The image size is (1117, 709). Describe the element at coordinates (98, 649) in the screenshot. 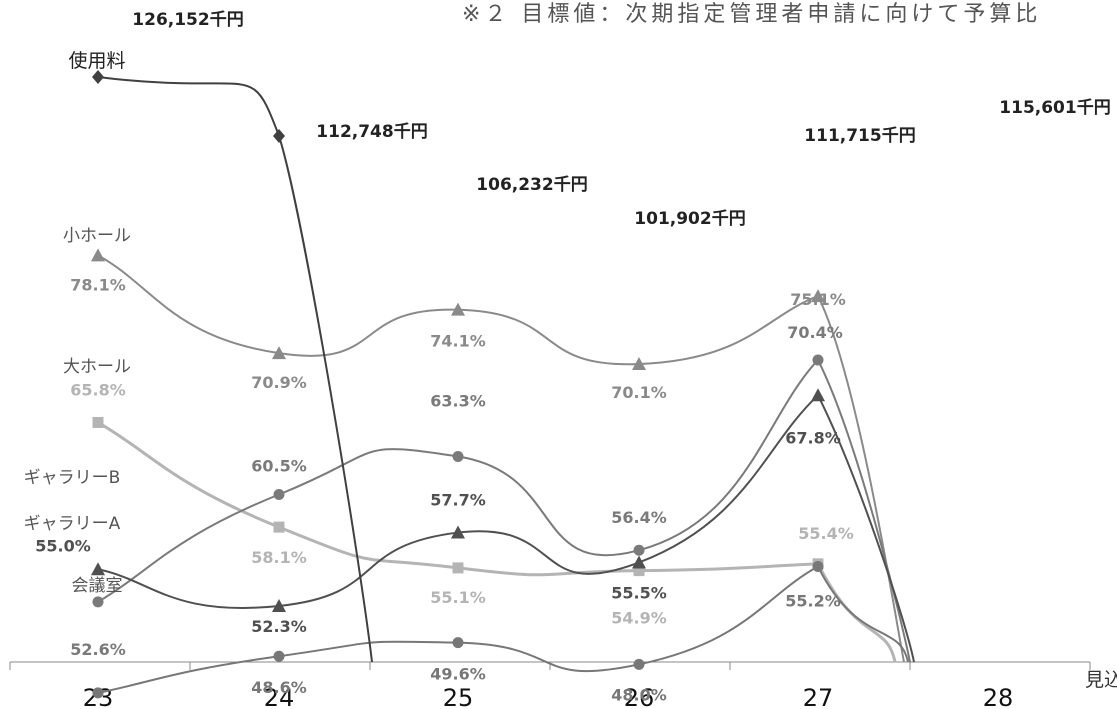

I see `data-label: 52.6%` at that location.